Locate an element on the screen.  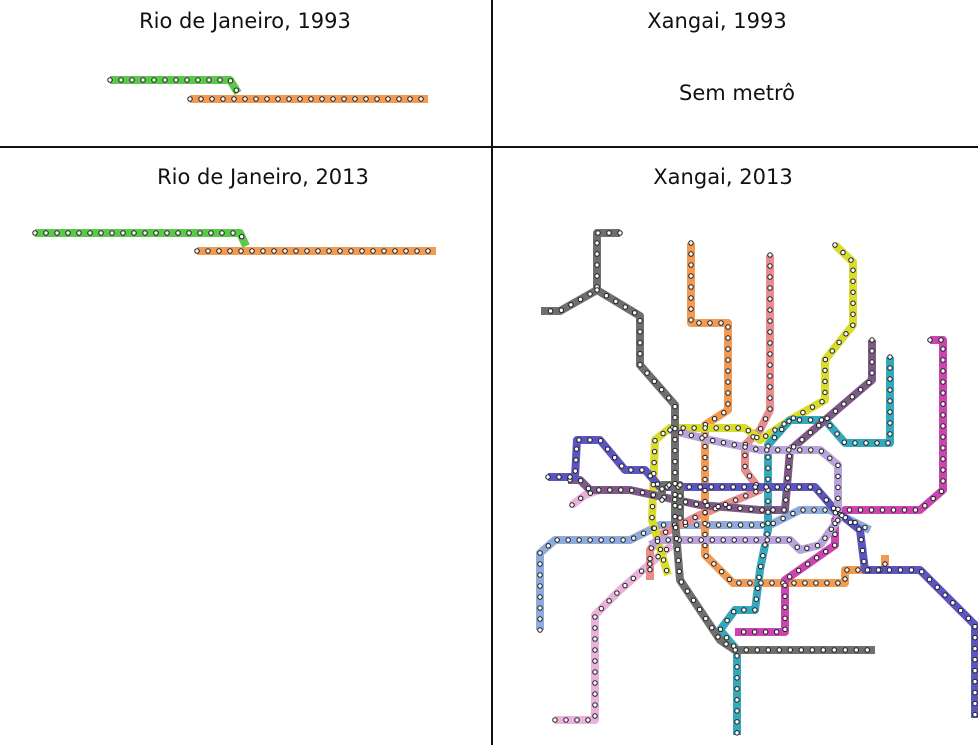
panel-title: Xangai, 2013 is located at coordinates (722, 177).